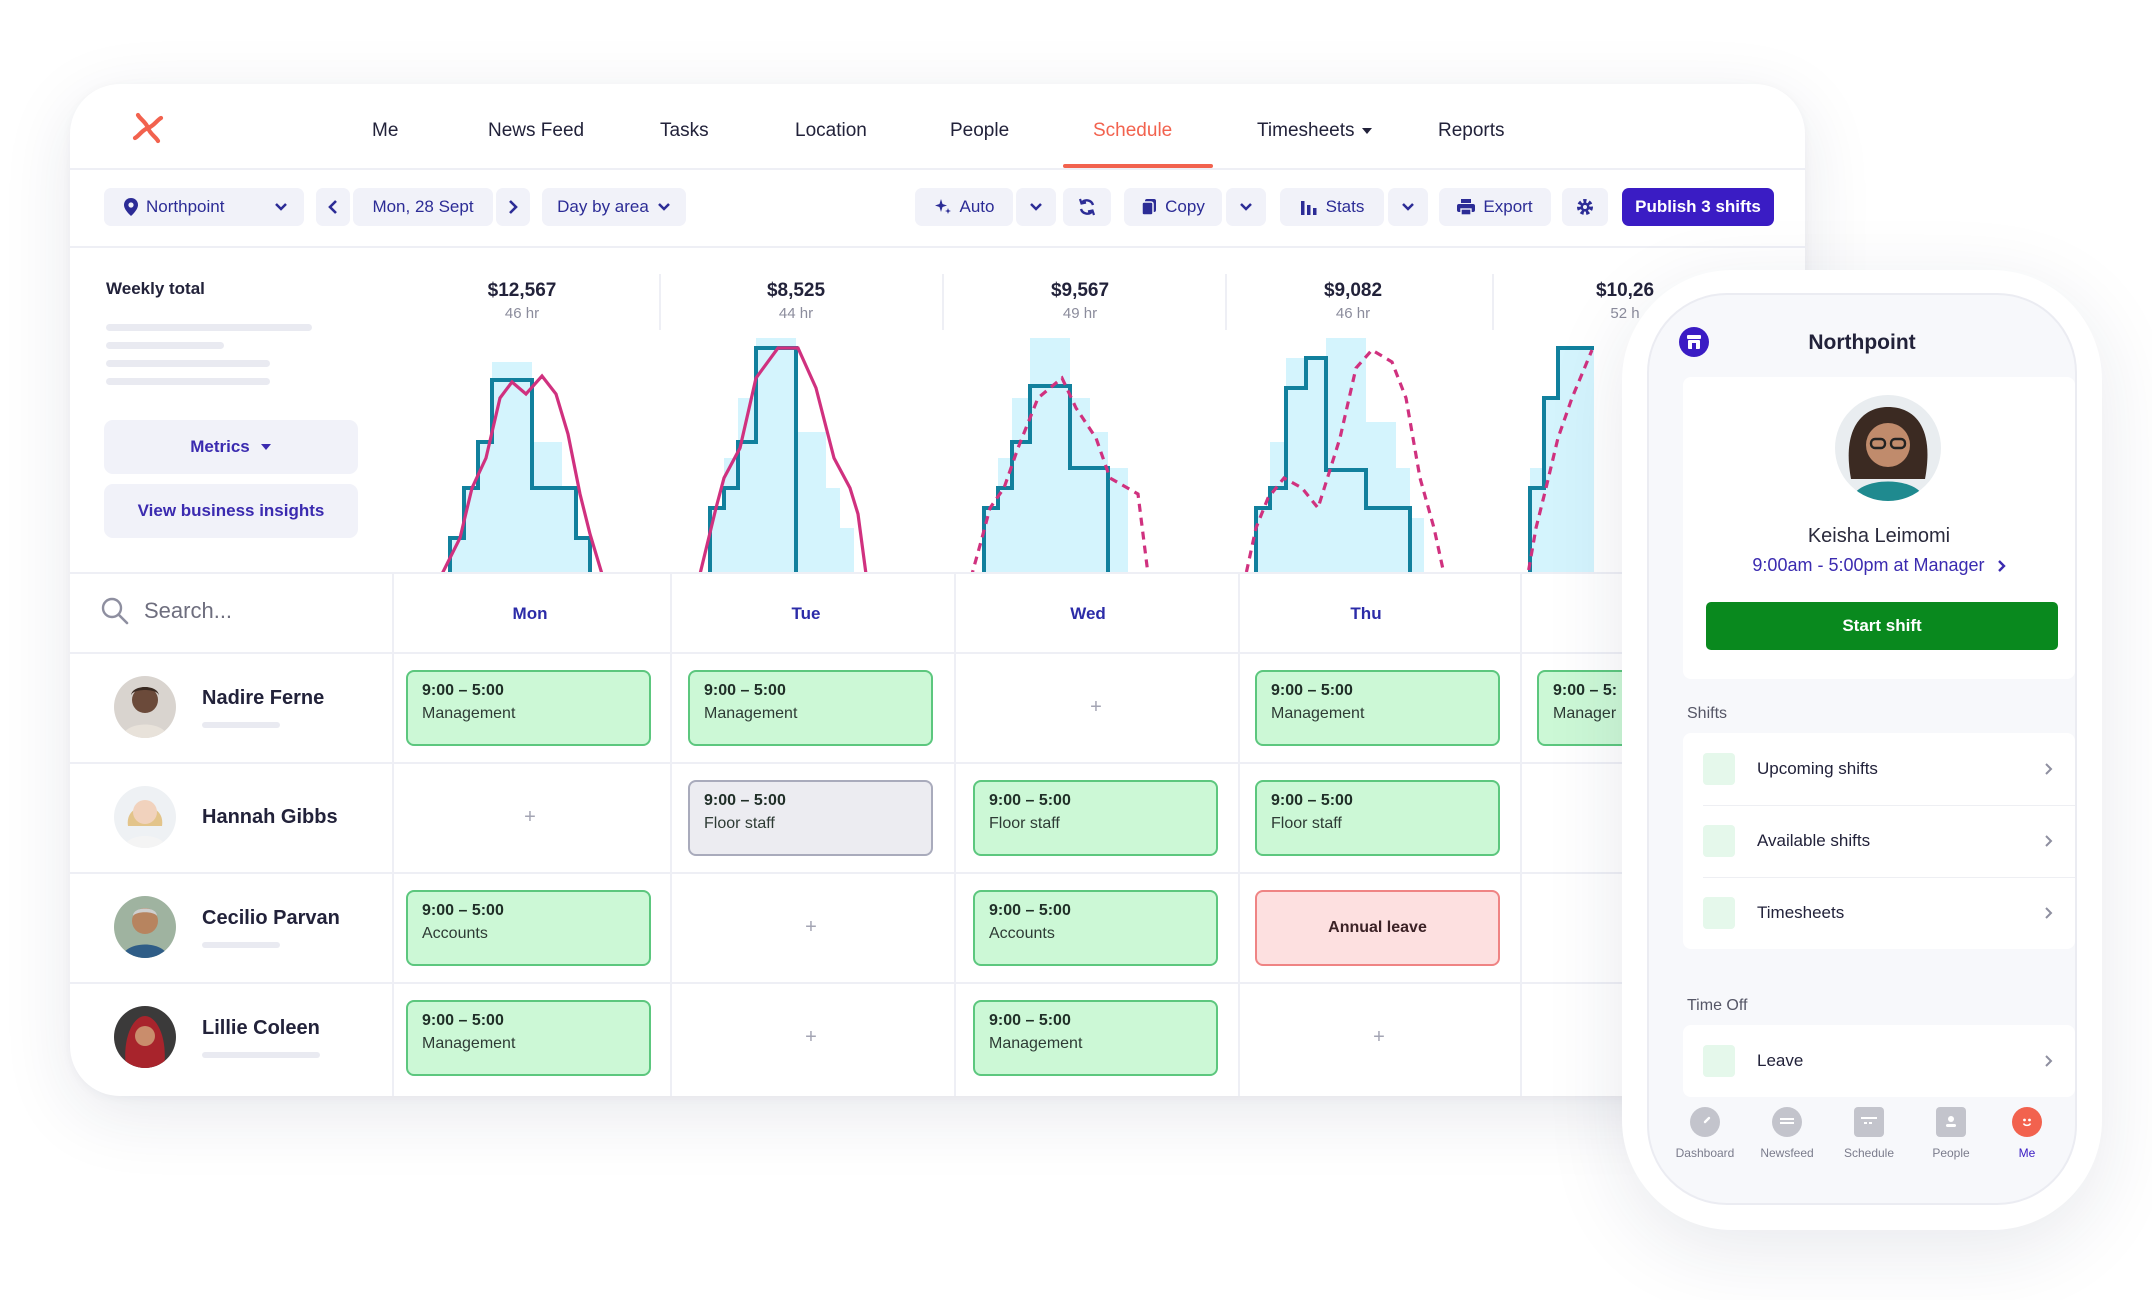 The image size is (2152, 1300). What do you see at coordinates (1879, 913) in the screenshot?
I see `timesheets-item: Timesheets` at bounding box center [1879, 913].